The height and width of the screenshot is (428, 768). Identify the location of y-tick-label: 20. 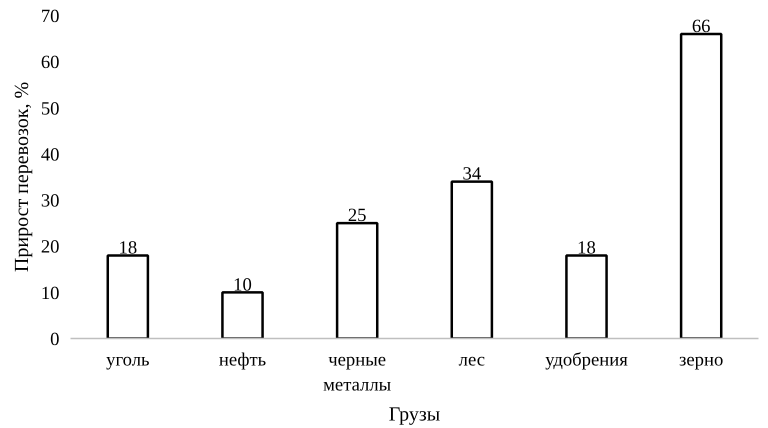
(50, 247).